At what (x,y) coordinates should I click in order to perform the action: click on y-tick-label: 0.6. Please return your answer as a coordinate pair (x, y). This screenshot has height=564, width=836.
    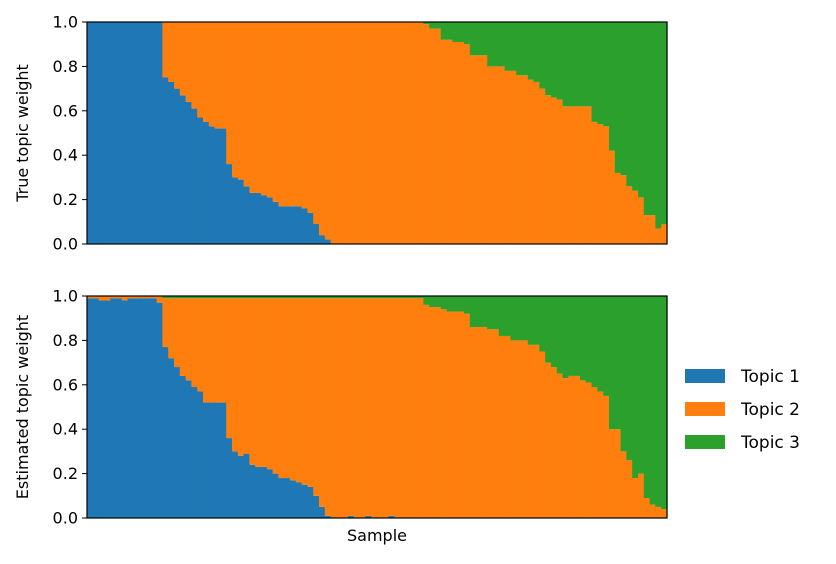
    Looking at the image, I should click on (65, 110).